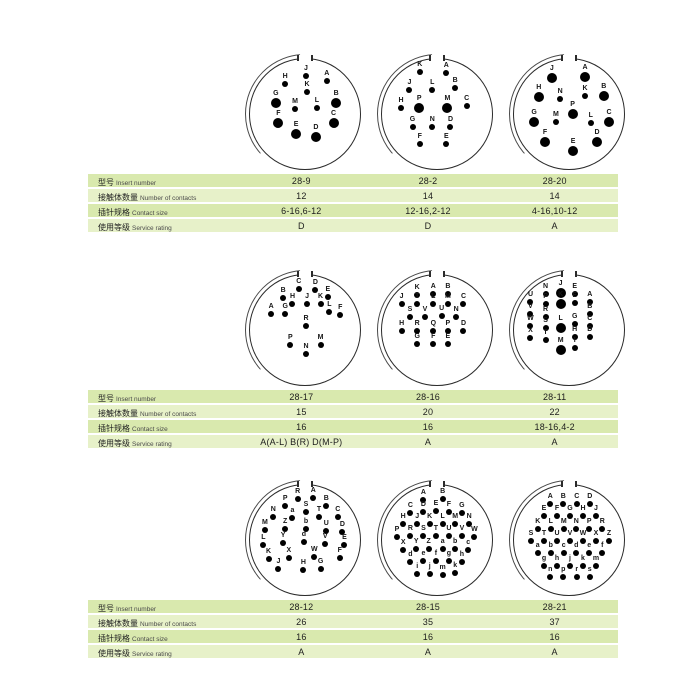 This screenshot has width=700, height=699. Describe the element at coordinates (590, 122) in the screenshot. I see `pin-contact-28-20-L` at that location.